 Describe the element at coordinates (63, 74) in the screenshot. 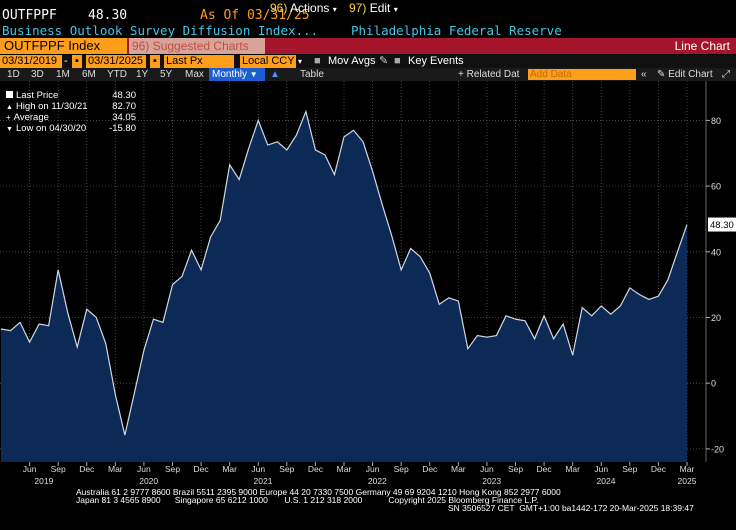

I see `range-1m-button: 1M` at that location.